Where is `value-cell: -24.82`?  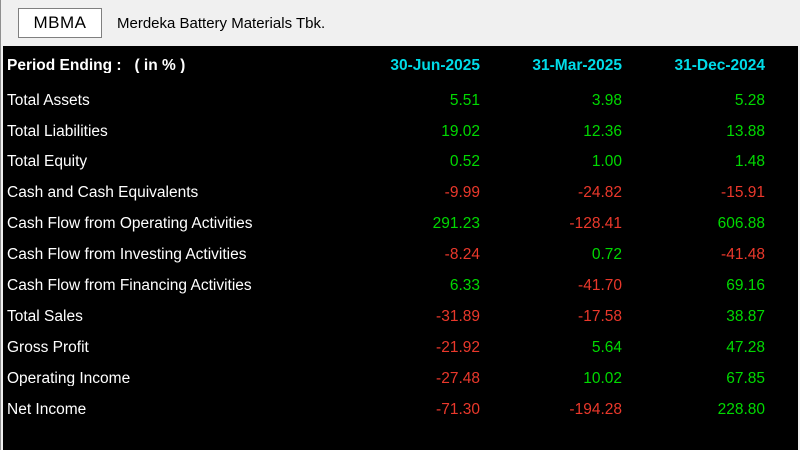 value-cell: -24.82 is located at coordinates (600, 193).